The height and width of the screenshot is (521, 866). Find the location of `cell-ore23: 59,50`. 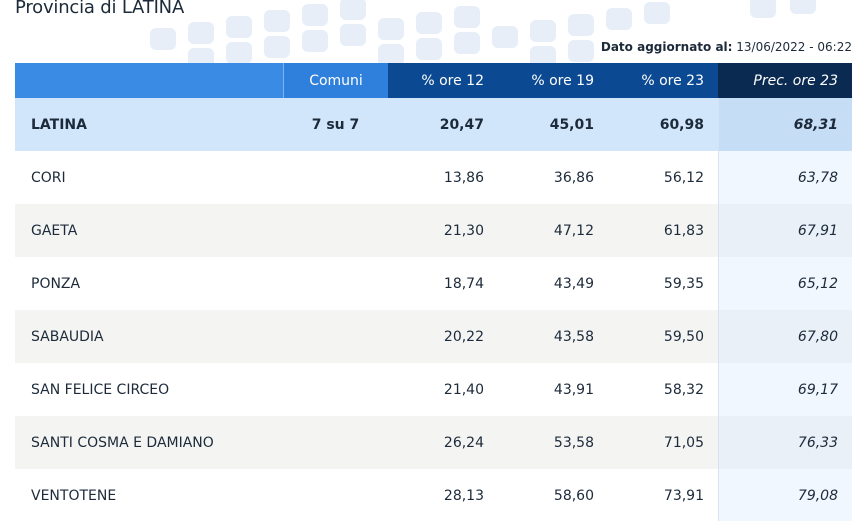

cell-ore23: 59,50 is located at coordinates (683, 336).